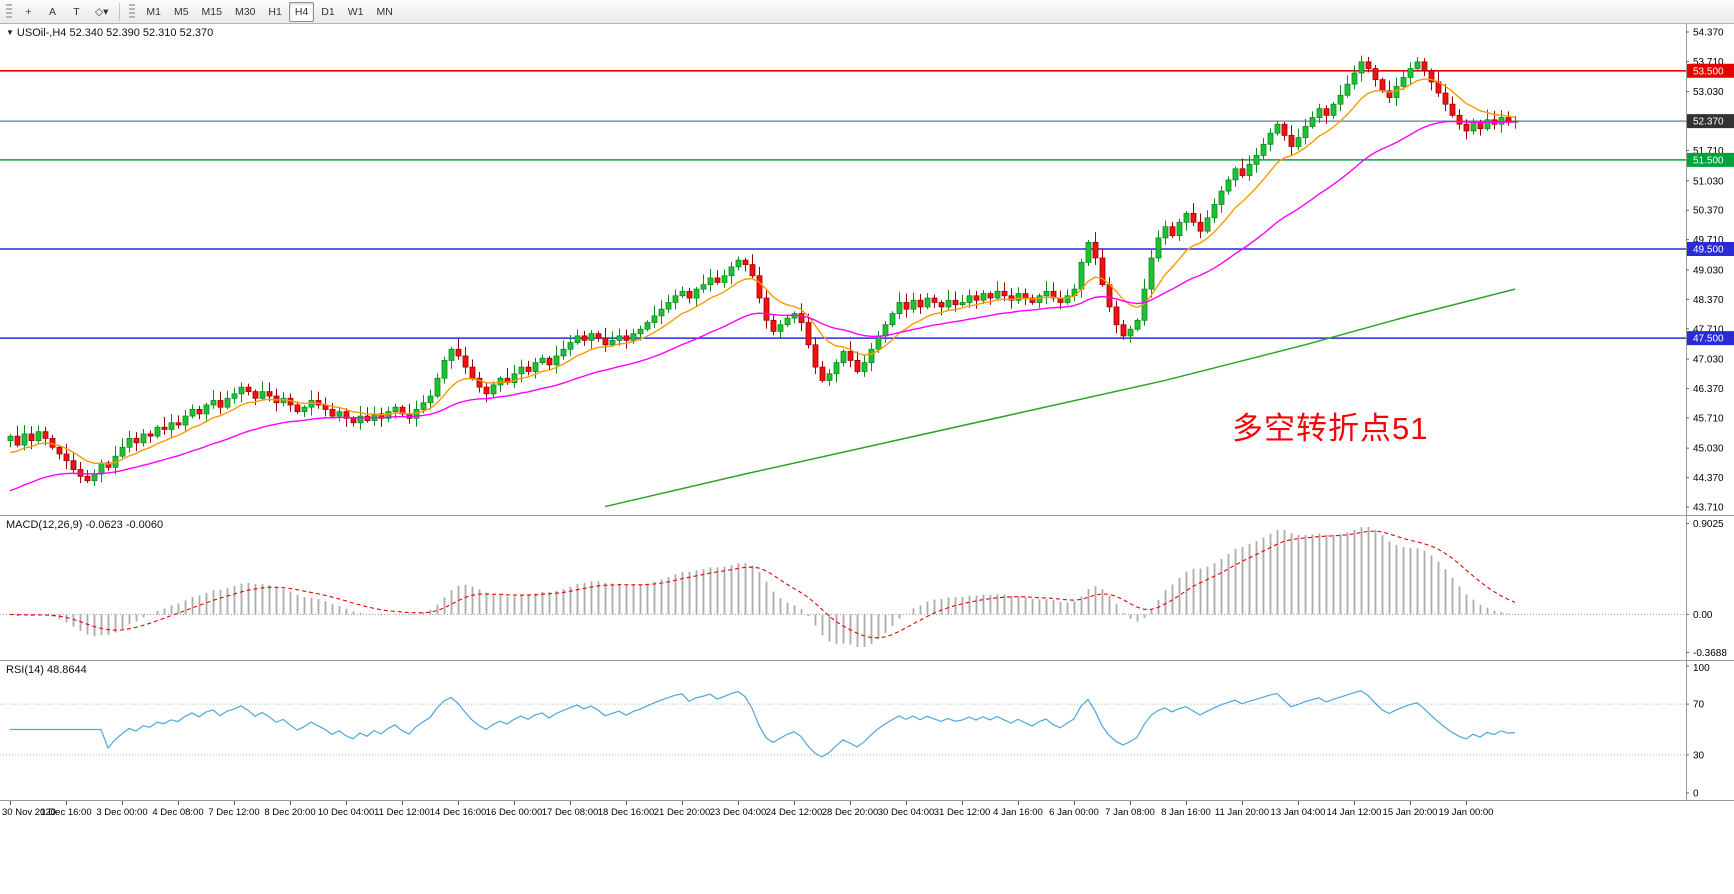 The height and width of the screenshot is (894, 1734). I want to click on text-annotation-button: A, so click(52, 12).